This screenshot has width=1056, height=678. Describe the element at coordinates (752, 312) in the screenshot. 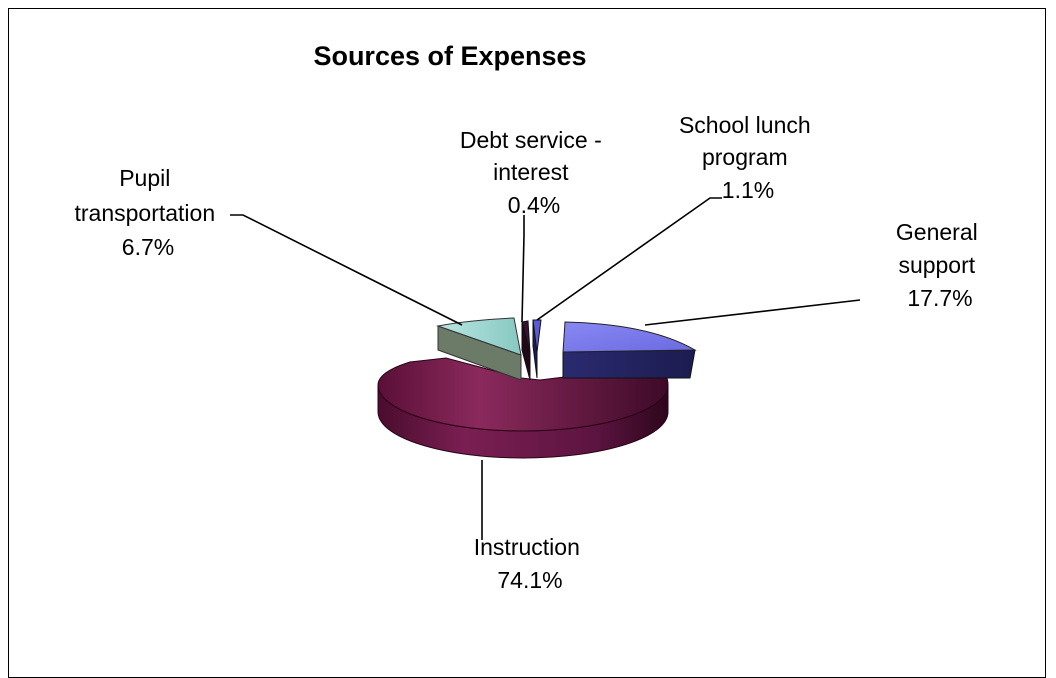

I see `general-support-leader-line` at that location.